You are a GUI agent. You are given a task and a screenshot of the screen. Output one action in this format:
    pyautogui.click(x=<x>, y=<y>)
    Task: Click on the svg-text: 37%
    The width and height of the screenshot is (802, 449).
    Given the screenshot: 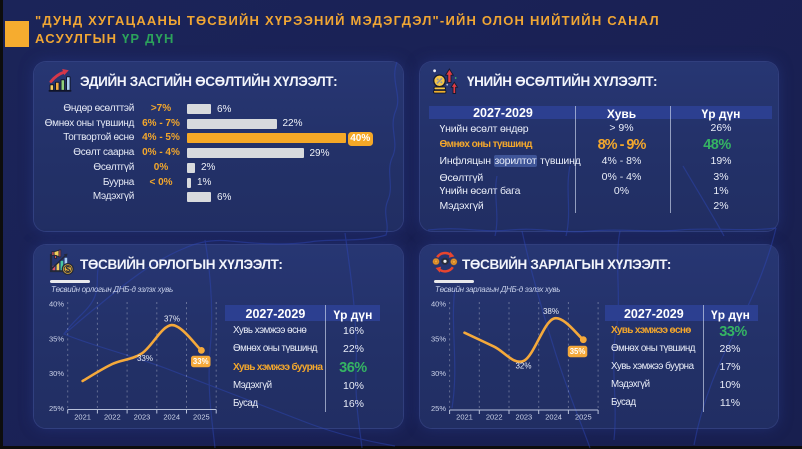 What is the action you would take?
    pyautogui.click(x=172, y=319)
    